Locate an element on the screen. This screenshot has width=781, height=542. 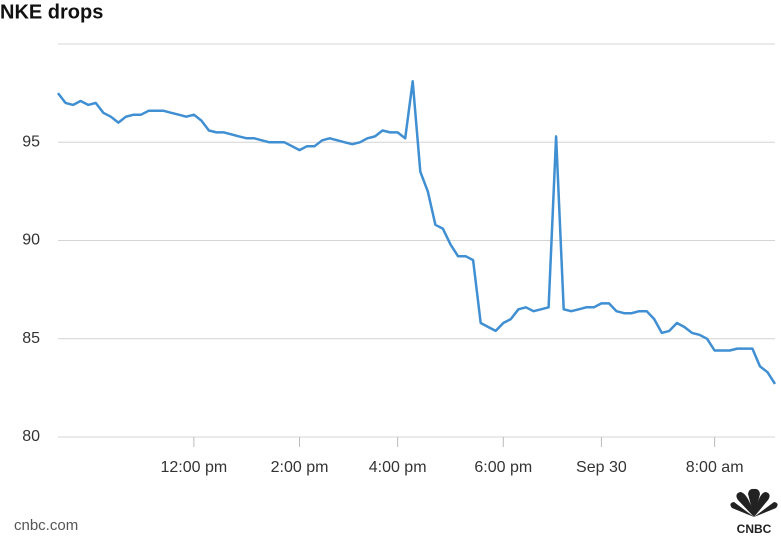
x-tick-label: 2:00 pm is located at coordinates (300, 467).